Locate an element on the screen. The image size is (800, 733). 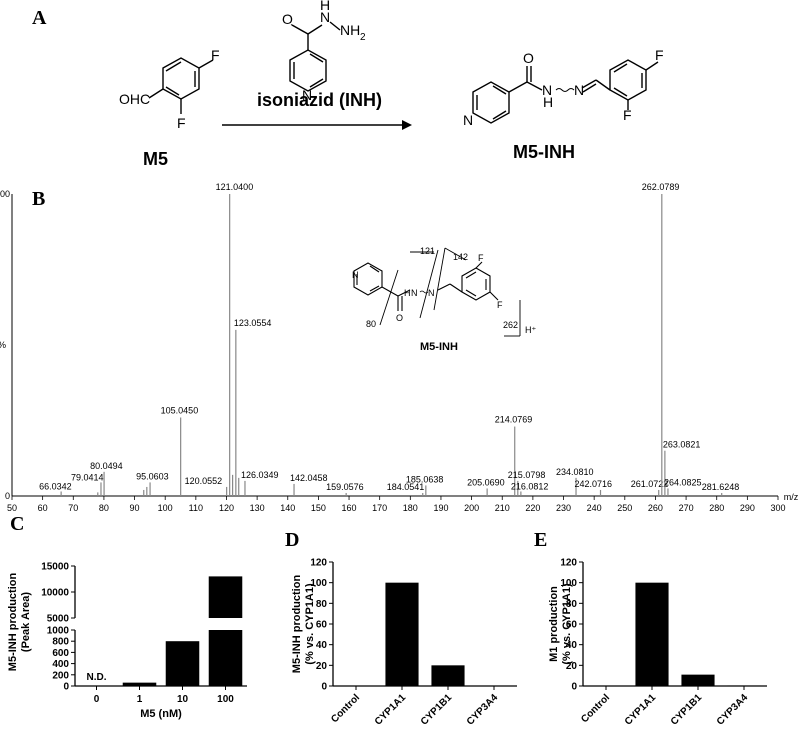
y-axis-label: M5-INH production(% vs. CYP1A1) is located at coordinates (303, 624).